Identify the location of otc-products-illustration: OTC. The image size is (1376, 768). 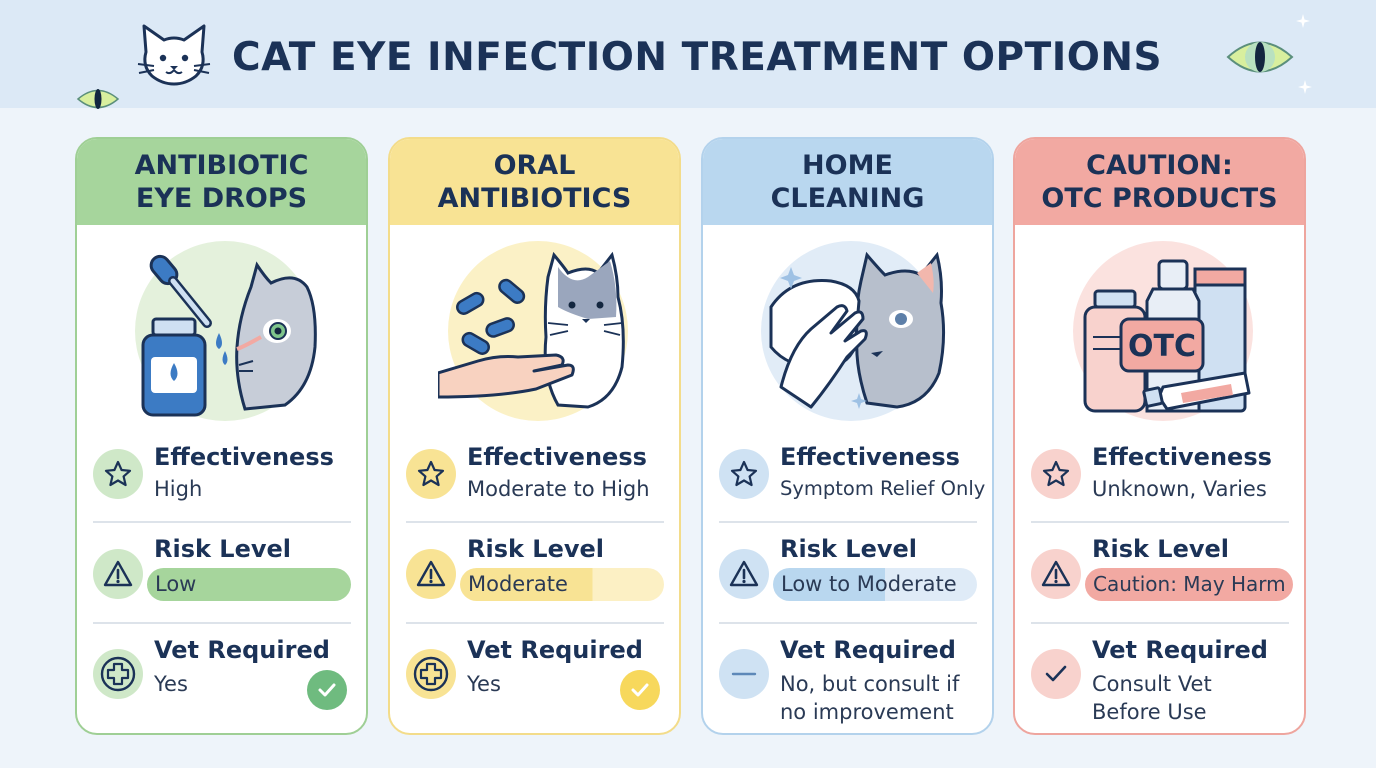
(1163, 331).